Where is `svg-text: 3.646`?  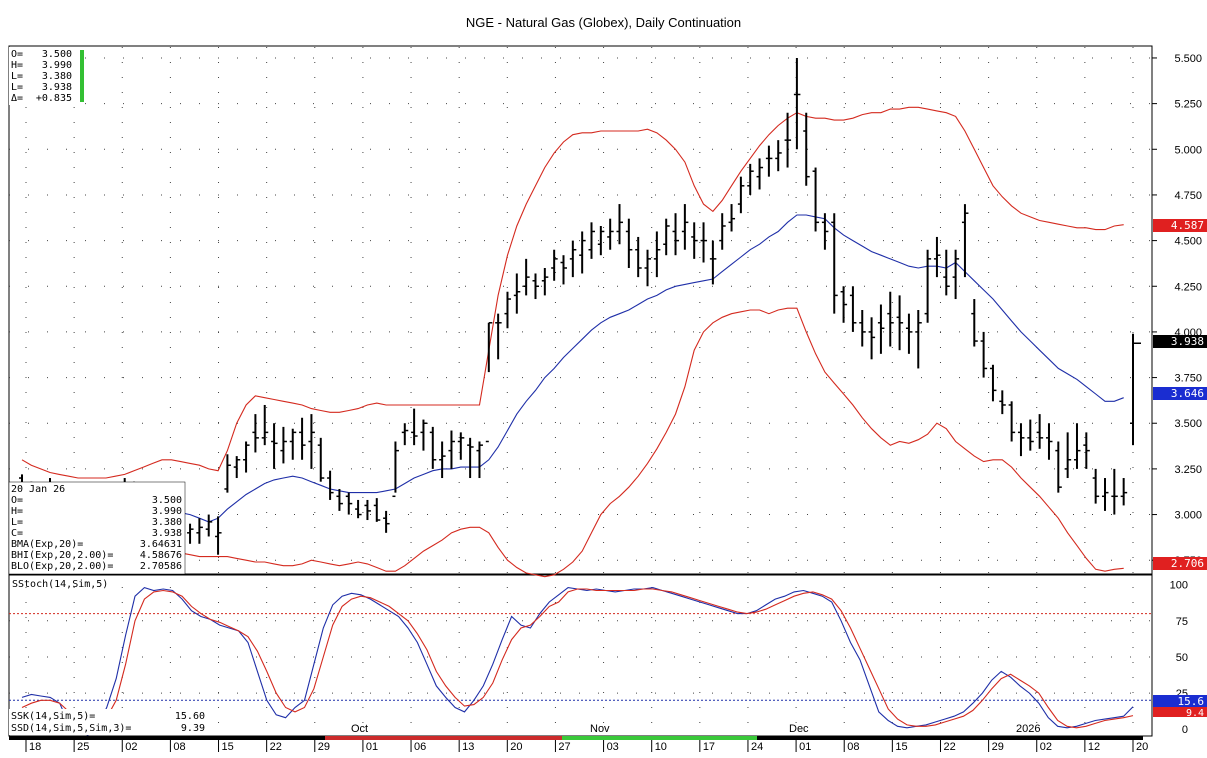
svg-text: 3.646 is located at coordinates (1187, 393).